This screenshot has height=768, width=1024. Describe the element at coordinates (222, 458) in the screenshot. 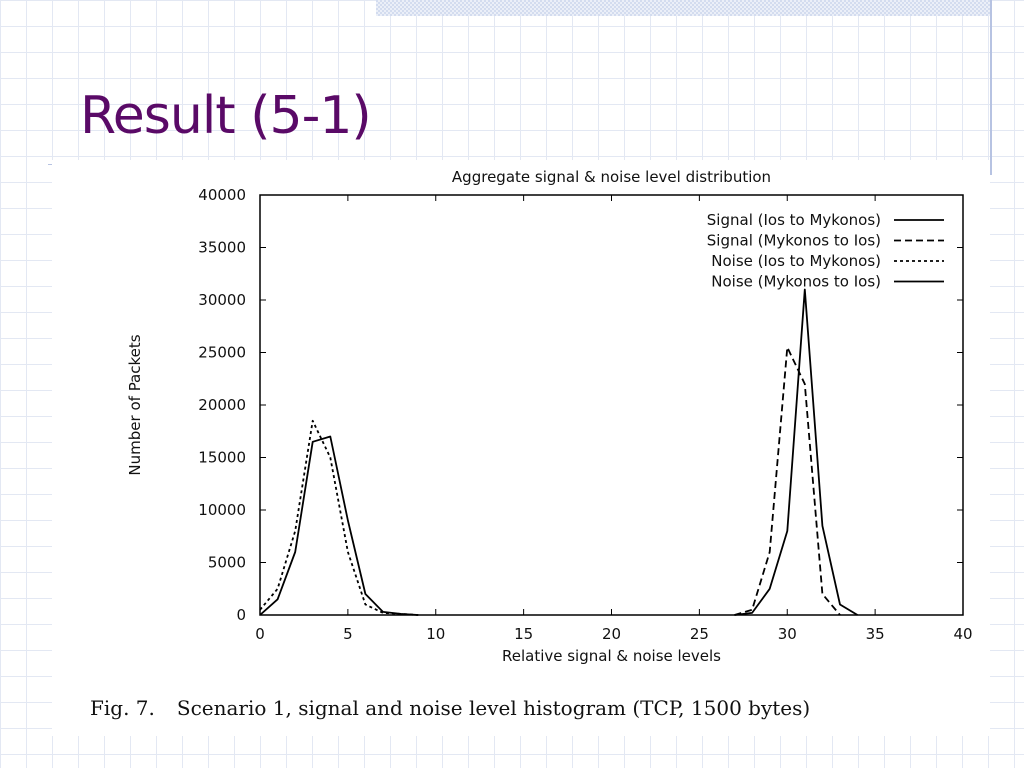

I see `y-tick-label: 15000` at that location.